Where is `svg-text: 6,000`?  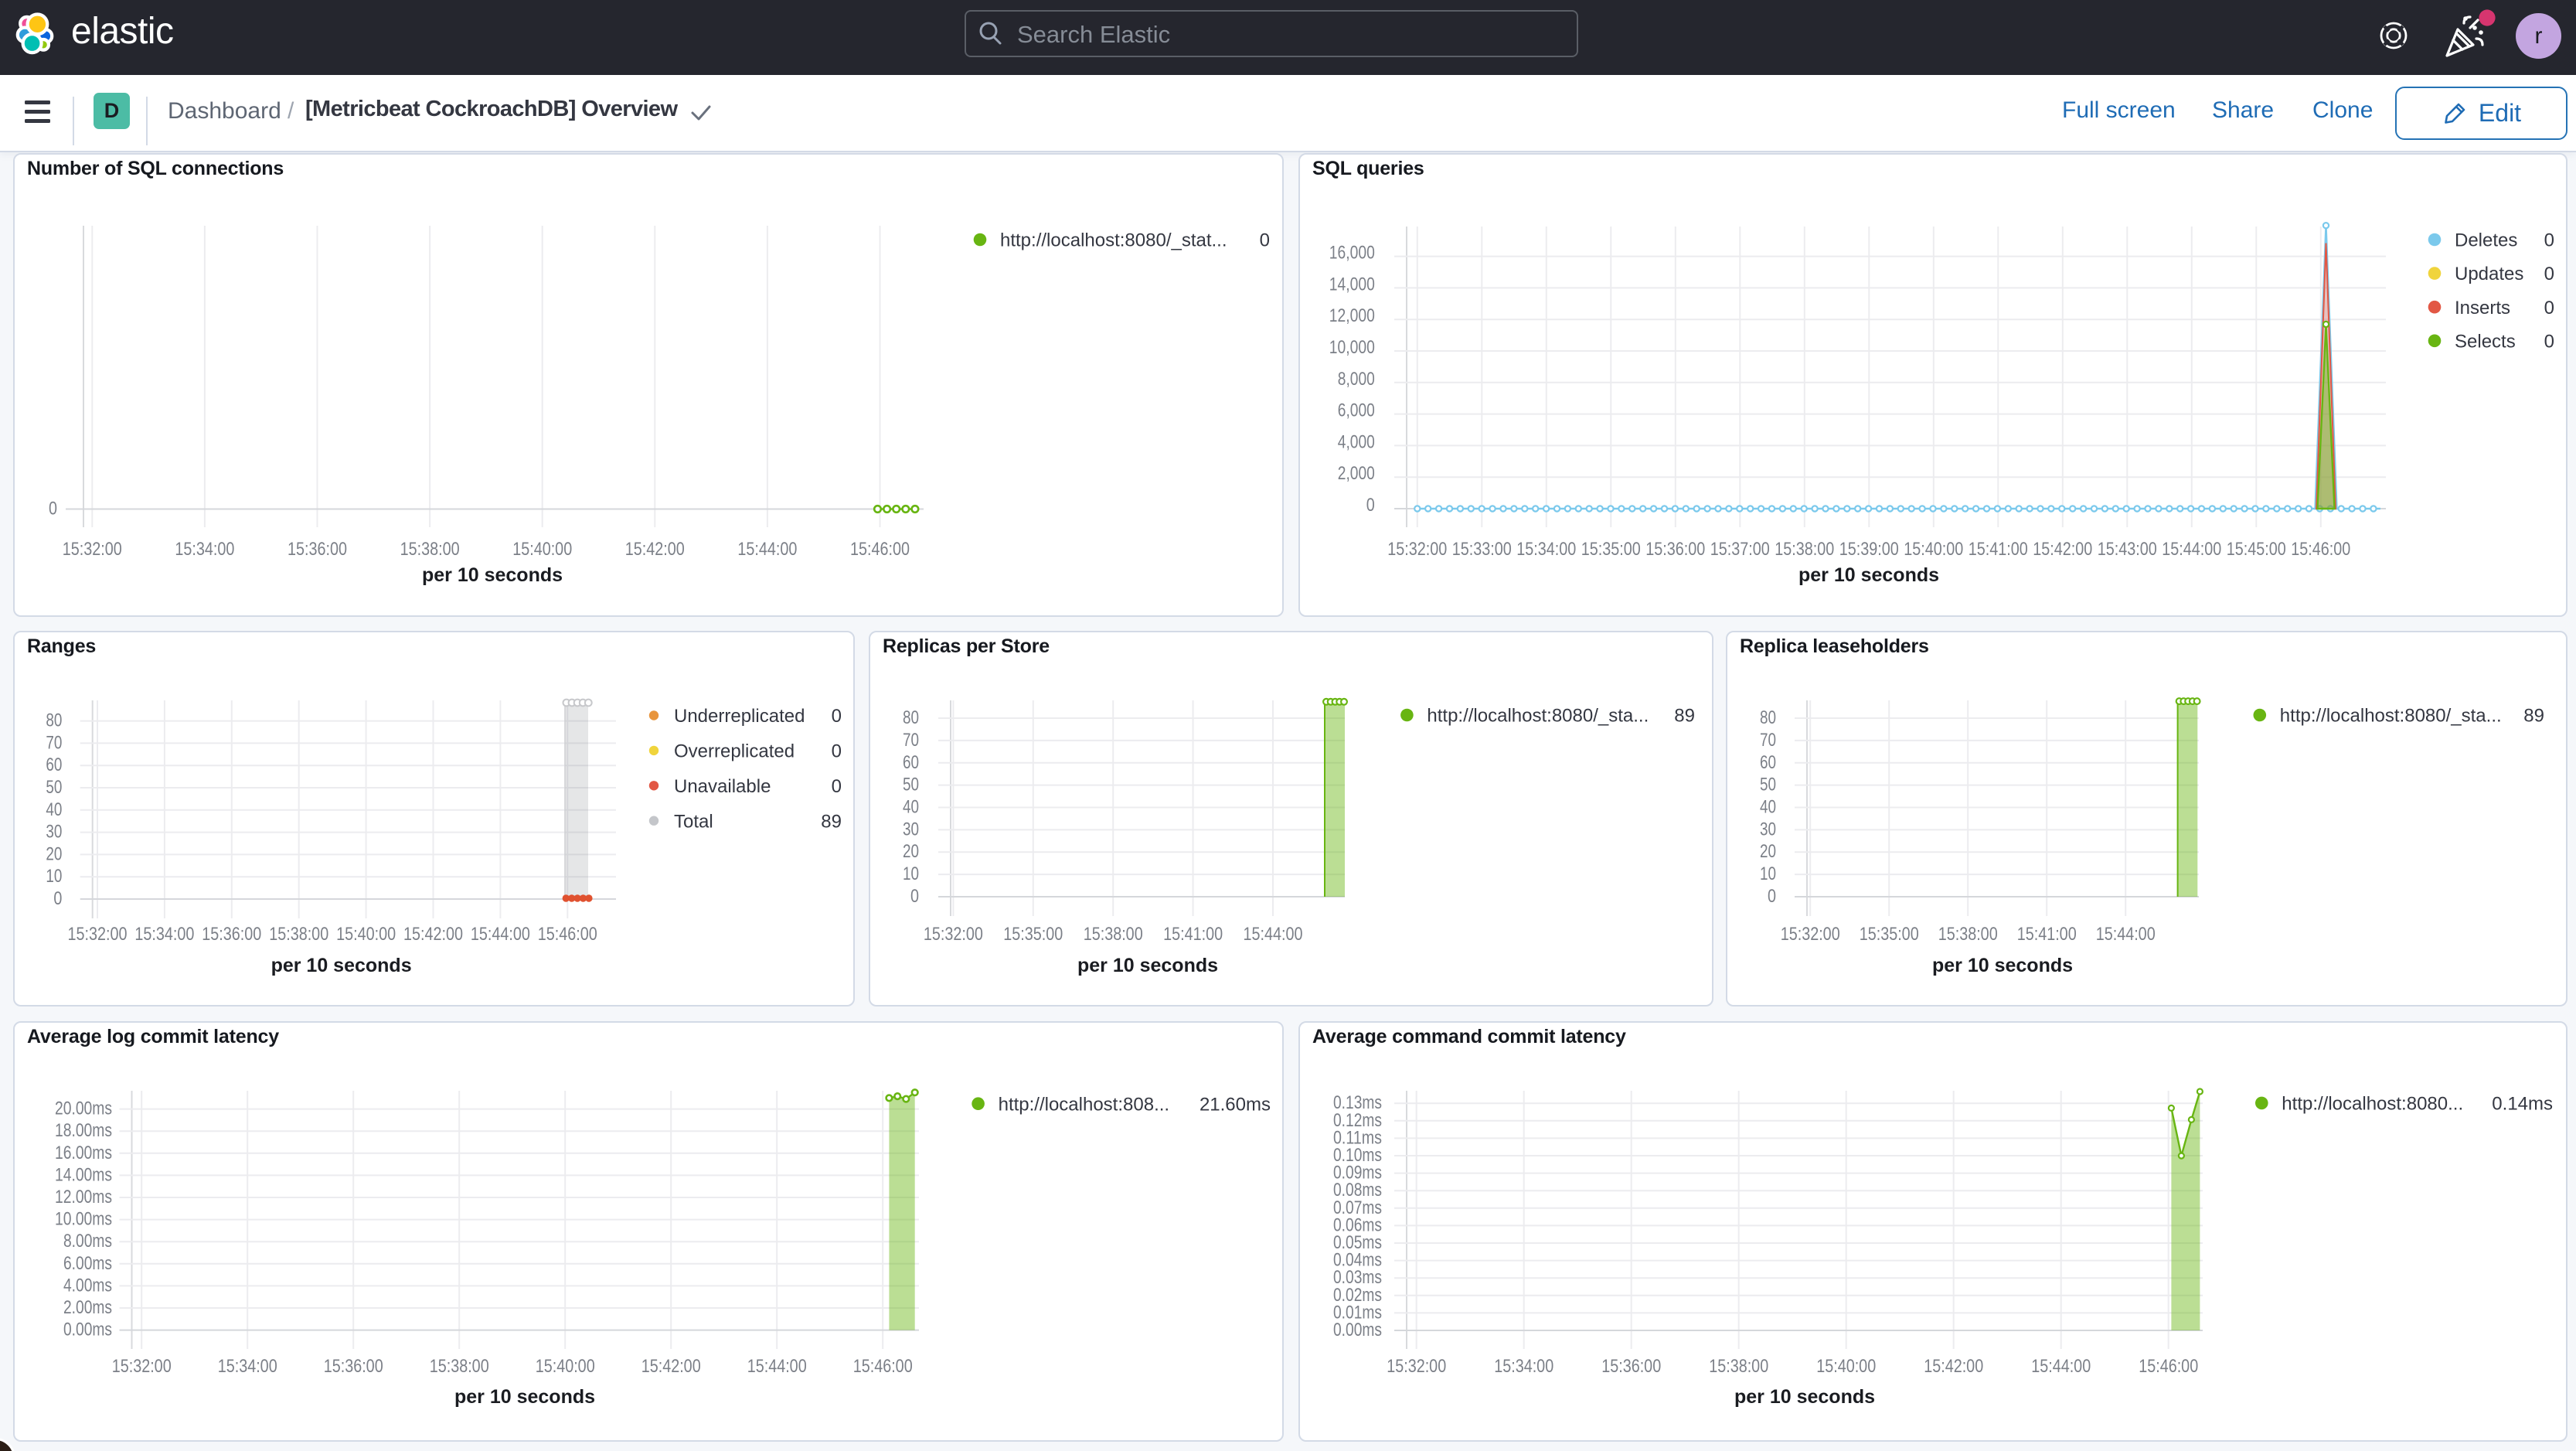 svg-text: 6,000 is located at coordinates (1356, 410).